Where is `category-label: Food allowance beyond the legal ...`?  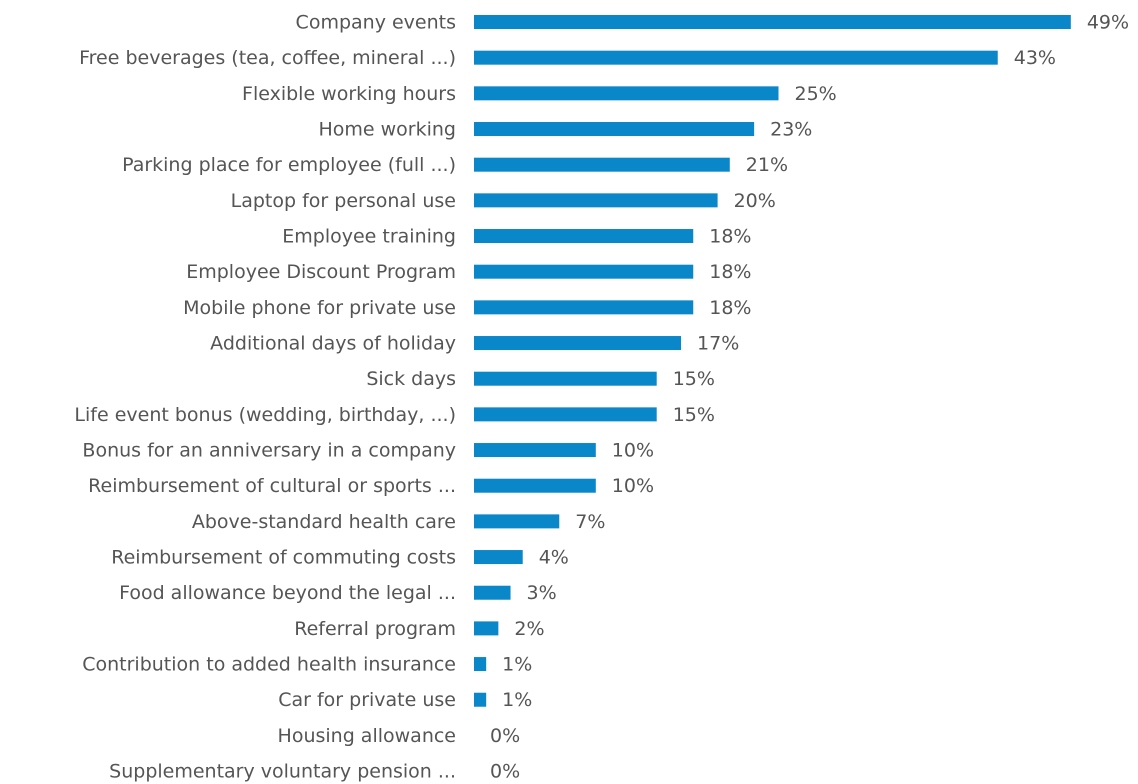
category-label: Food allowance beyond the legal ... is located at coordinates (287, 593).